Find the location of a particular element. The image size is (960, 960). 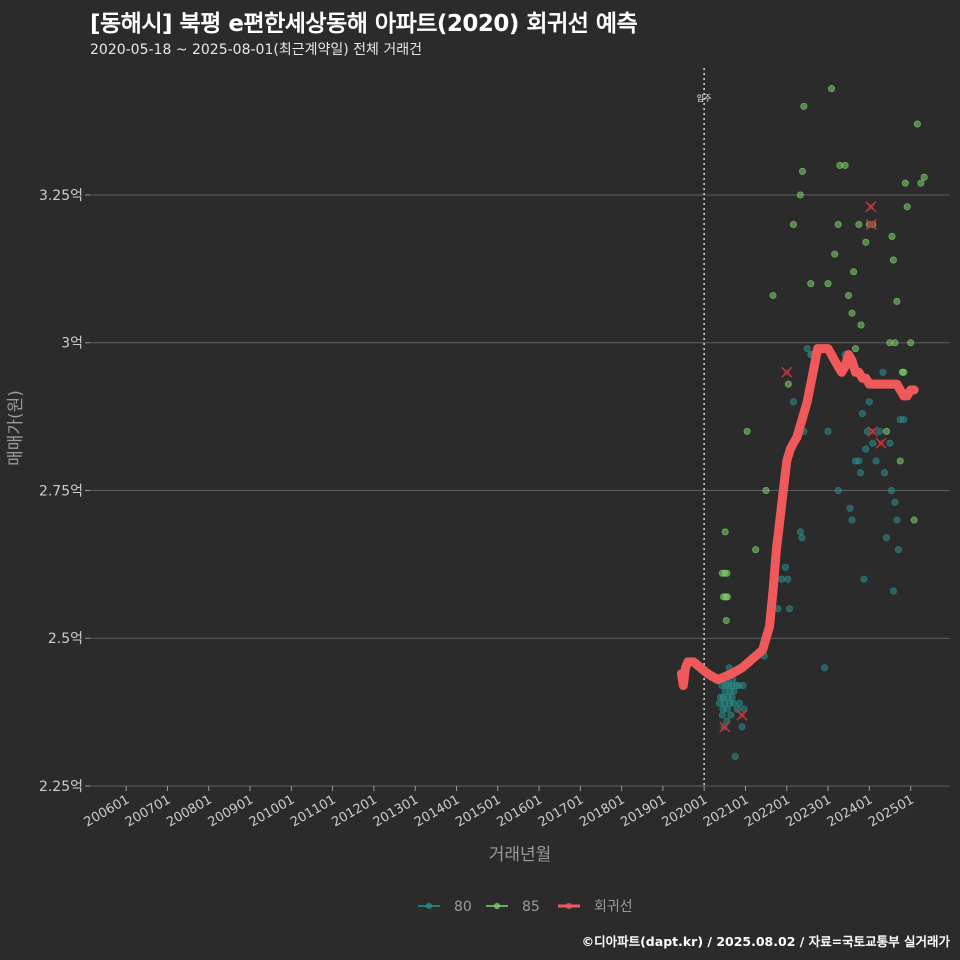

outlier-markers is located at coordinates (803, 467).